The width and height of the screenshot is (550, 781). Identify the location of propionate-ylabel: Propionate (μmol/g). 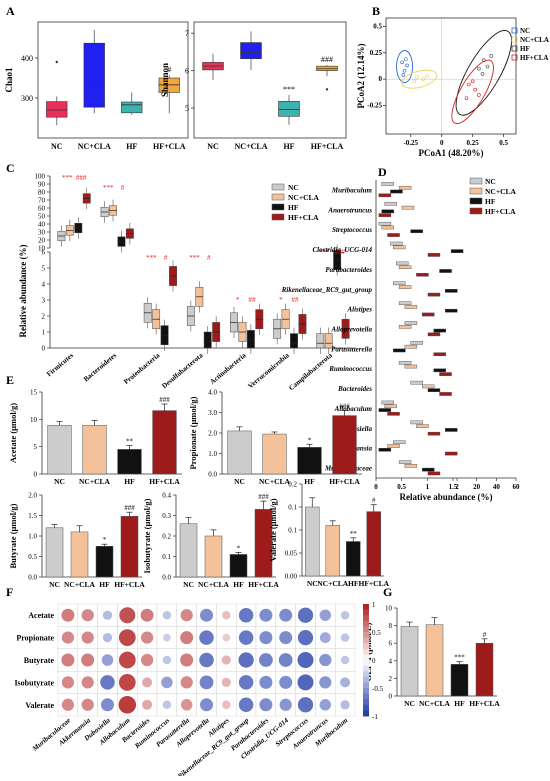
(193, 432).